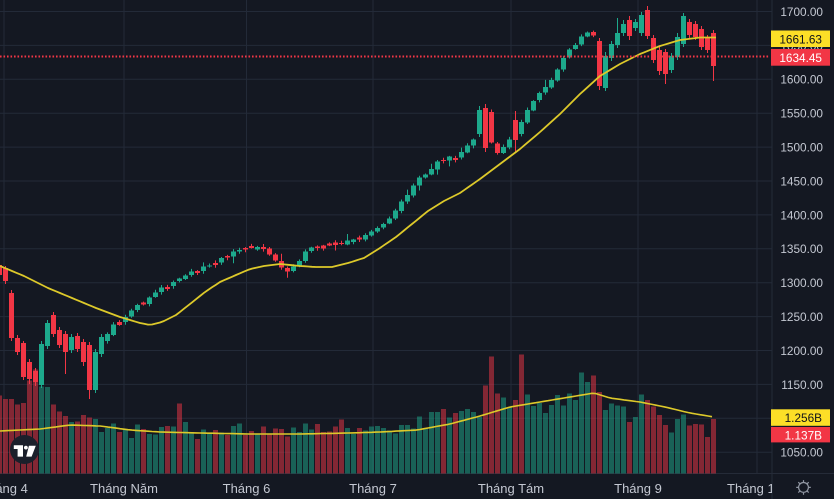 The width and height of the screenshot is (834, 499). What do you see at coordinates (801, 80) in the screenshot?
I see `svg-text: 1600.00` at bounding box center [801, 80].